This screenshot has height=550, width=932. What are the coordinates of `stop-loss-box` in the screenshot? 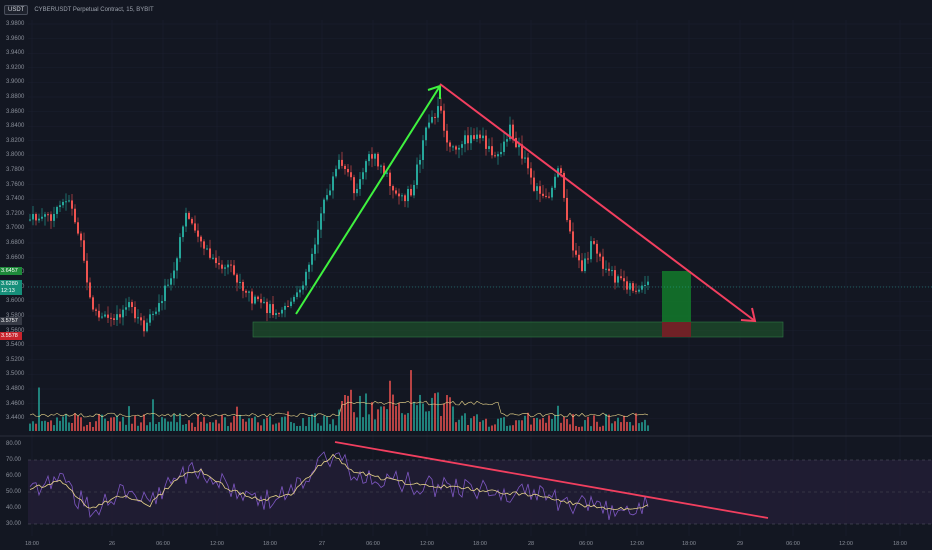 It's located at (676, 329).